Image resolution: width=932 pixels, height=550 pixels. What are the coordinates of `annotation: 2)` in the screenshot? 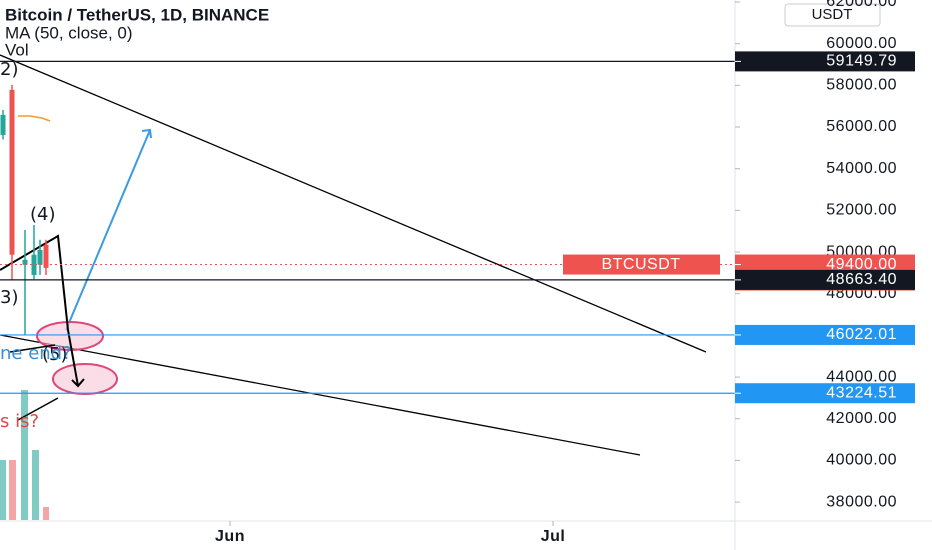 It's located at (9, 69).